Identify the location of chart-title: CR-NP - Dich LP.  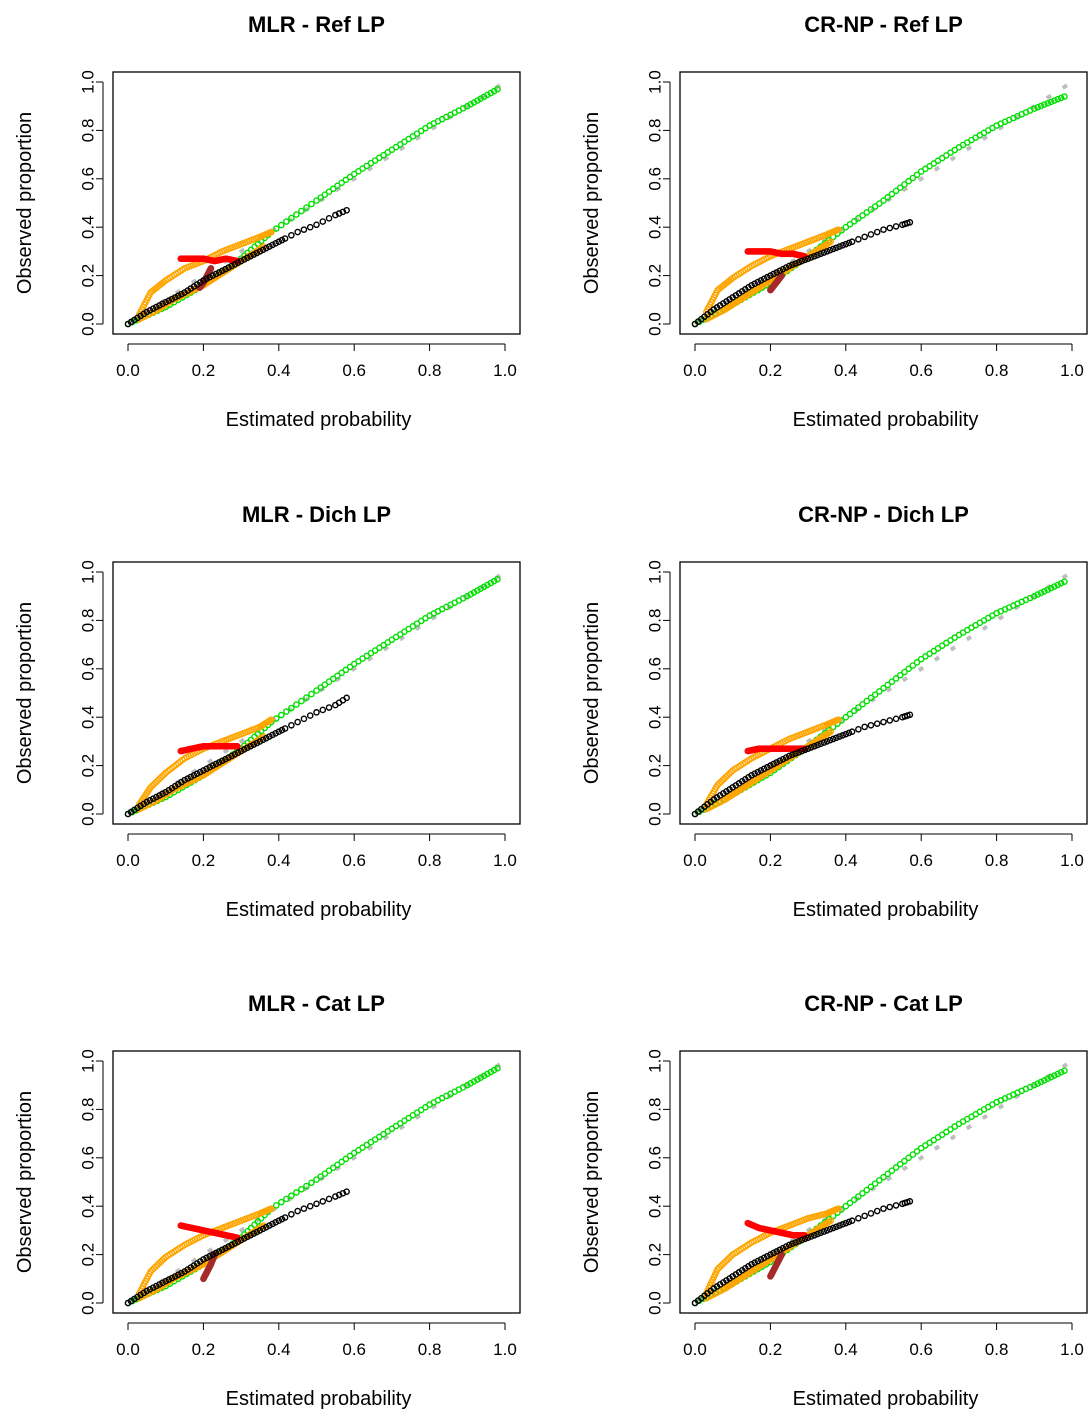
(883, 514).